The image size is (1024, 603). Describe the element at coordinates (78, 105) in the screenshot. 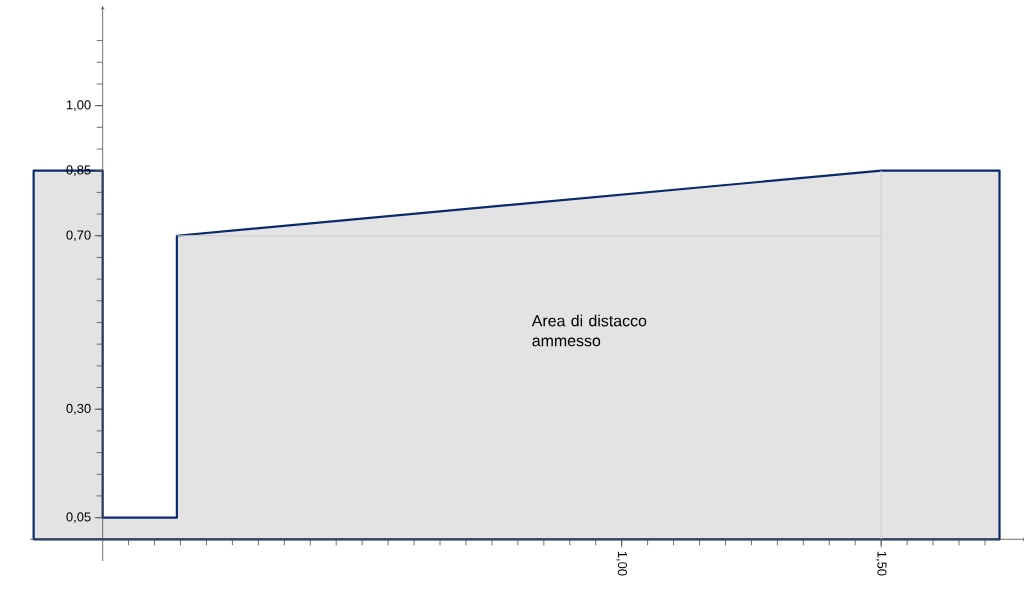

I see `y-tick-label: 1,00` at that location.